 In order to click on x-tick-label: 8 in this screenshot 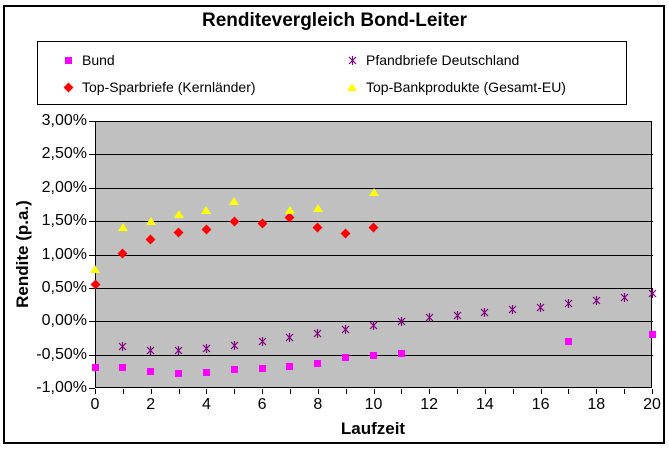, I will do `click(318, 404)`.